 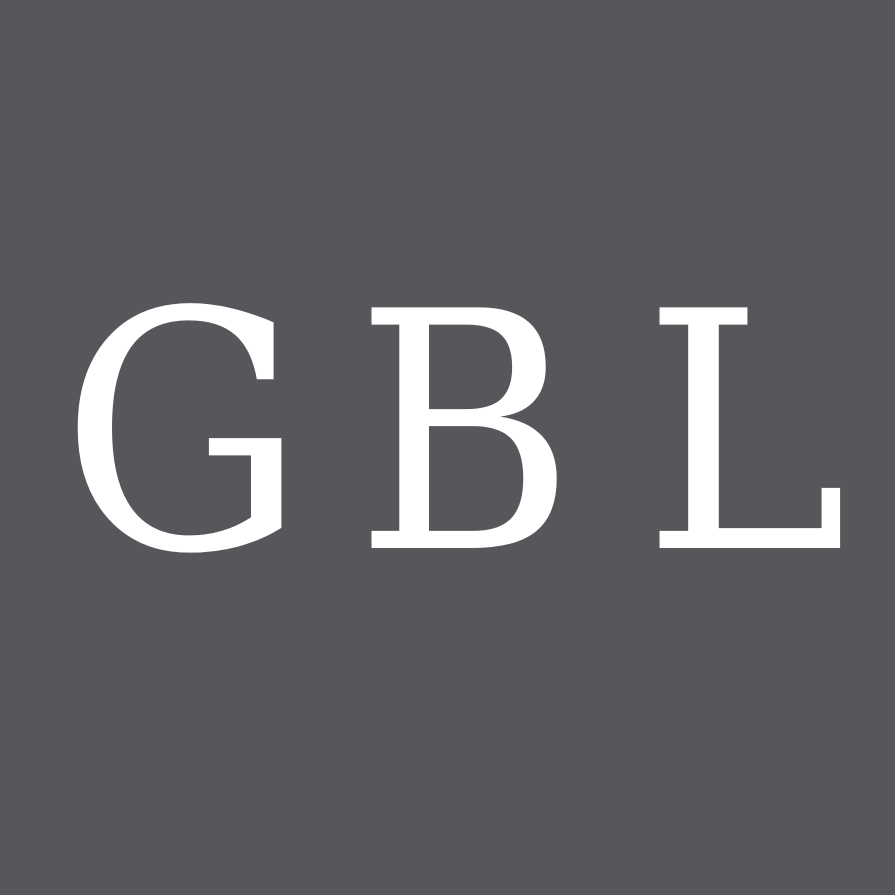 I want to click on logo-letter-b: B, so click(x=465, y=434).